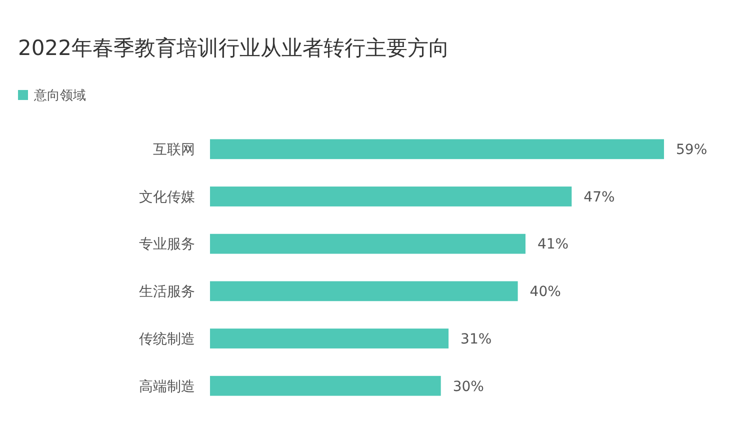 This screenshot has height=424, width=739. I want to click on data-label: 41%, so click(553, 244).